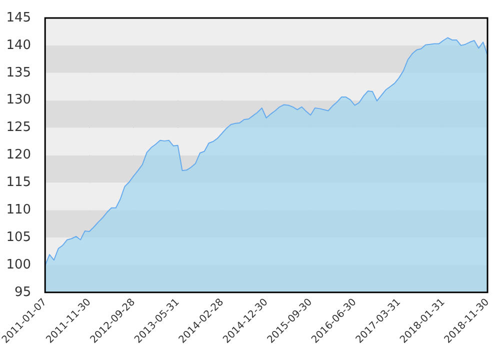 Image resolution: width=500 pixels, height=350 pixels. Describe the element at coordinates (19, 100) in the screenshot. I see `y-tick-label: 130` at that location.